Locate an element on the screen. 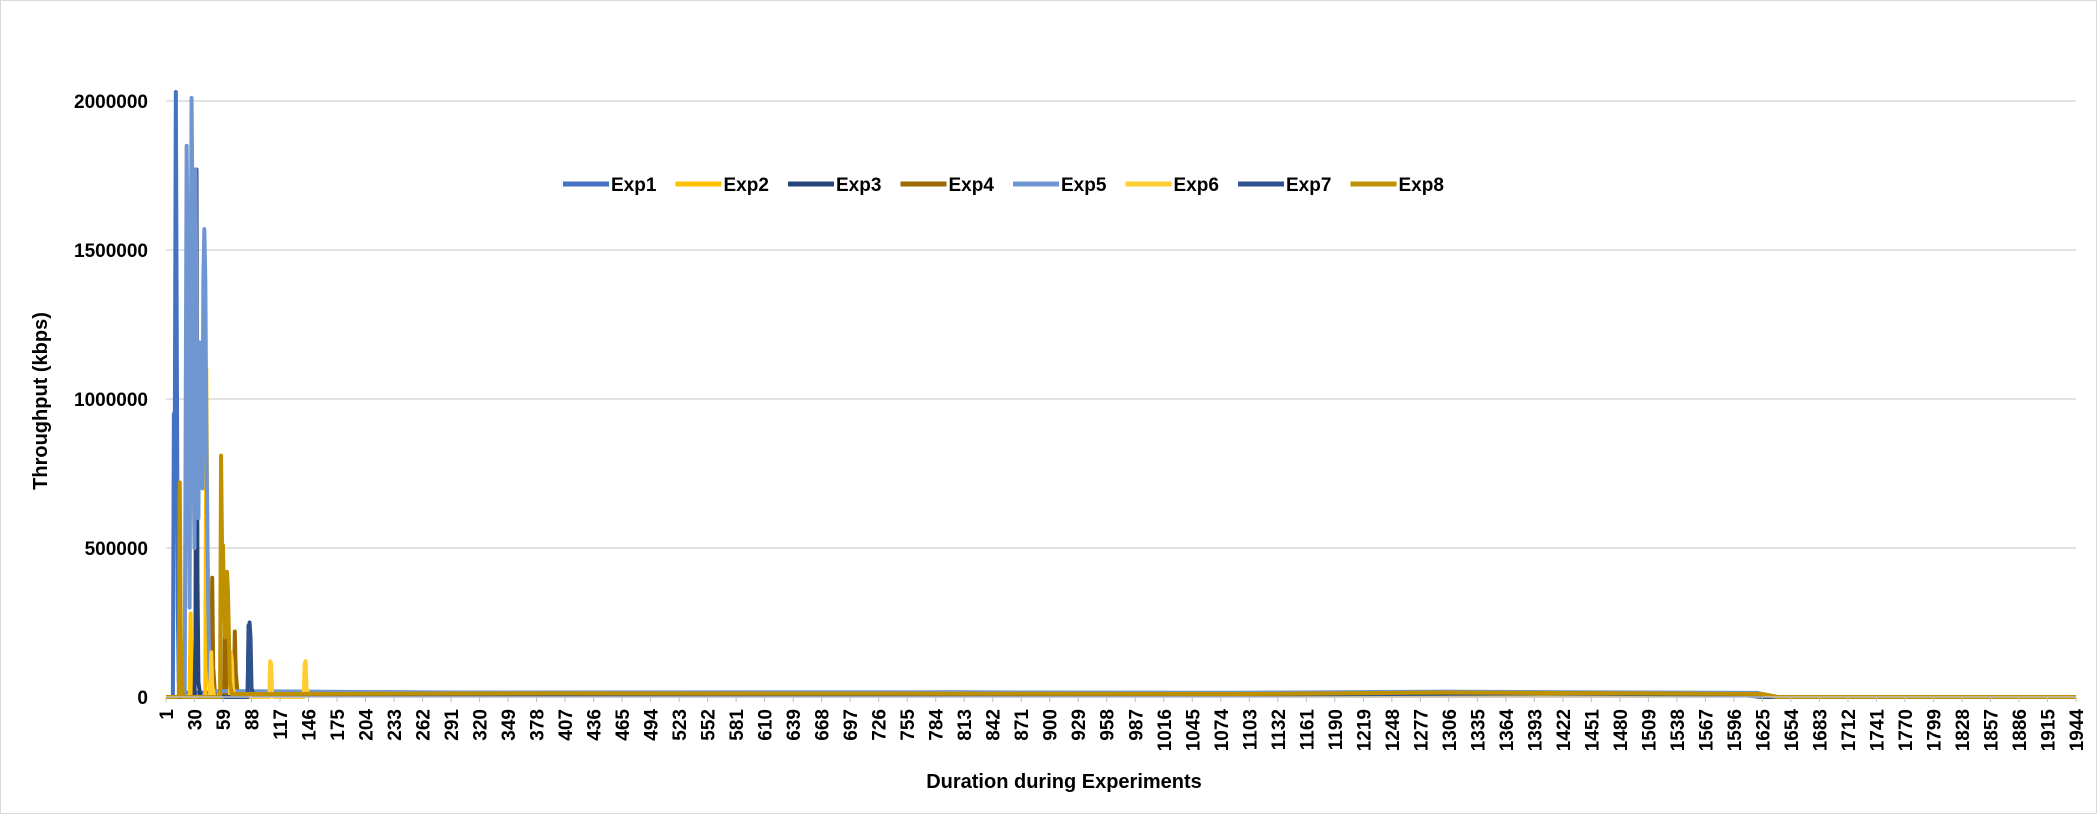 The image size is (2097, 818). legend-label: Exp8 is located at coordinates (1421, 185).